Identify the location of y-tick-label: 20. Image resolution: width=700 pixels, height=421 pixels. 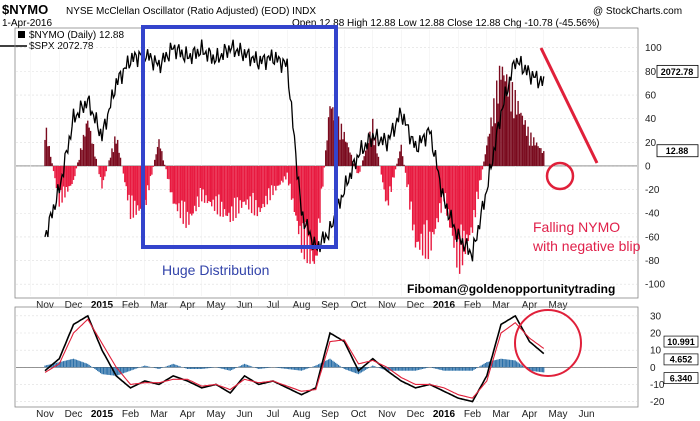
(651, 143).